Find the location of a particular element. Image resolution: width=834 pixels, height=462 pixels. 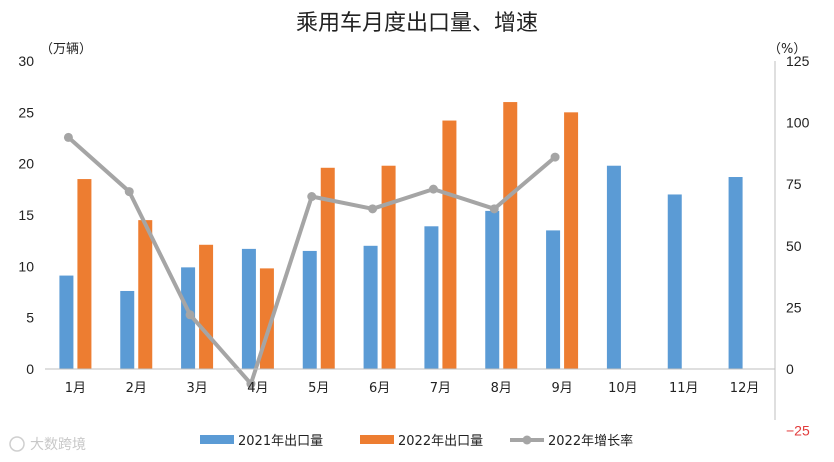

growth-point-9月 is located at coordinates (555, 157).